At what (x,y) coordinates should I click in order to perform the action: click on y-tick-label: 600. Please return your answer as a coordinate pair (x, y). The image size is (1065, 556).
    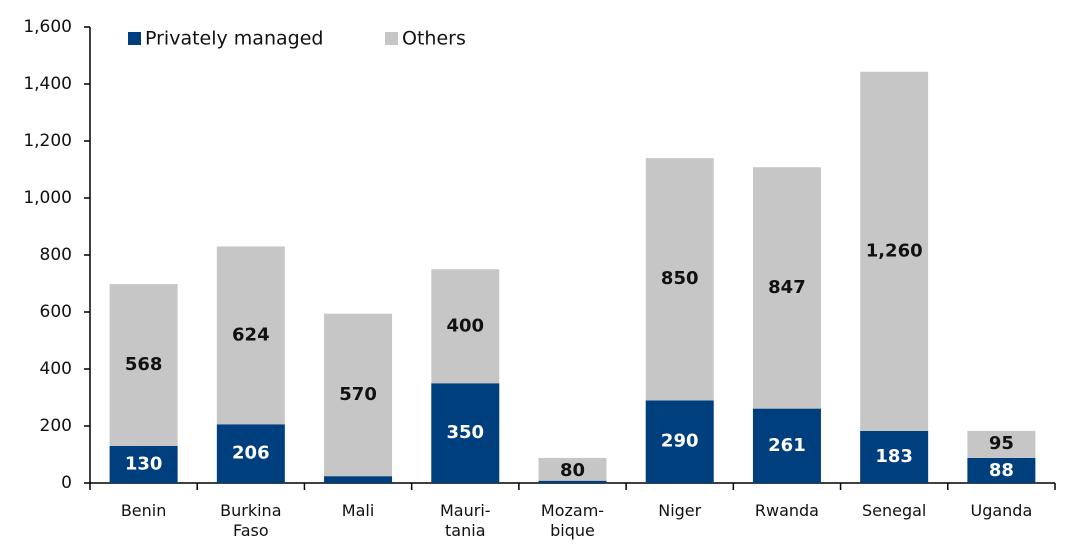
    Looking at the image, I should click on (56, 312).